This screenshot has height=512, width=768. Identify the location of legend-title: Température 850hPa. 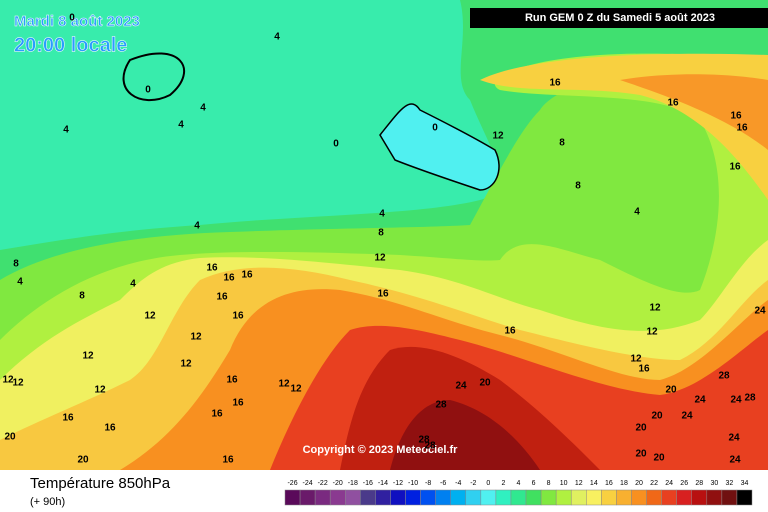
(100, 483).